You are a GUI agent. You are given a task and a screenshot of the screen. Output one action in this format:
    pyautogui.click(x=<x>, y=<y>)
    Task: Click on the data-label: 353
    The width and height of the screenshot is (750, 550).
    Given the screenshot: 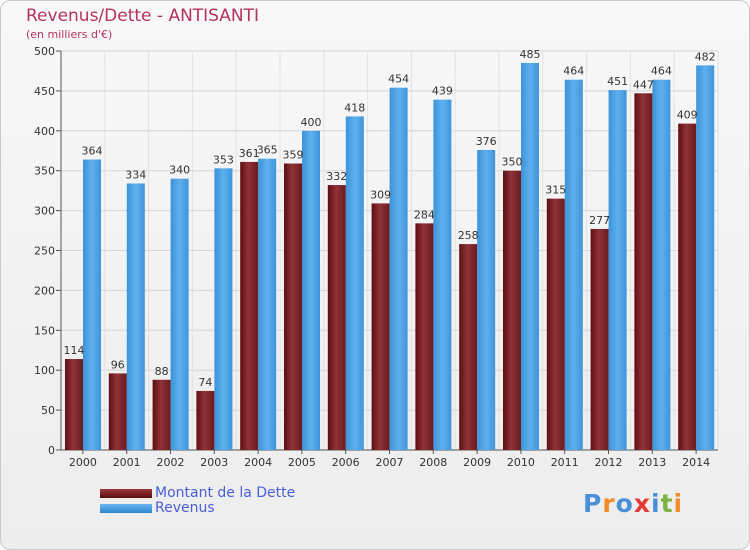 What is the action you would take?
    pyautogui.click(x=223, y=159)
    